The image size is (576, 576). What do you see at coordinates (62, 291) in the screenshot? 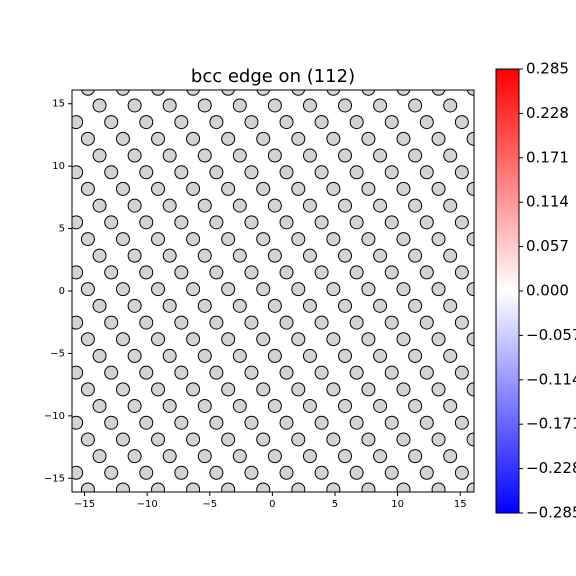
I see `y-tick-label: 0` at bounding box center [62, 291].